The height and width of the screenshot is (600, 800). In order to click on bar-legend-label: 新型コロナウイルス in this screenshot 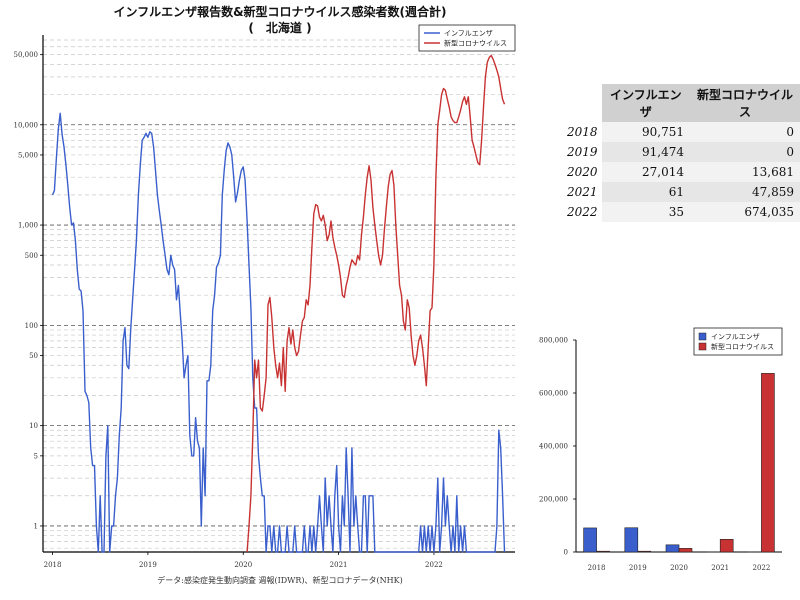, I will do `click(742, 346)`.